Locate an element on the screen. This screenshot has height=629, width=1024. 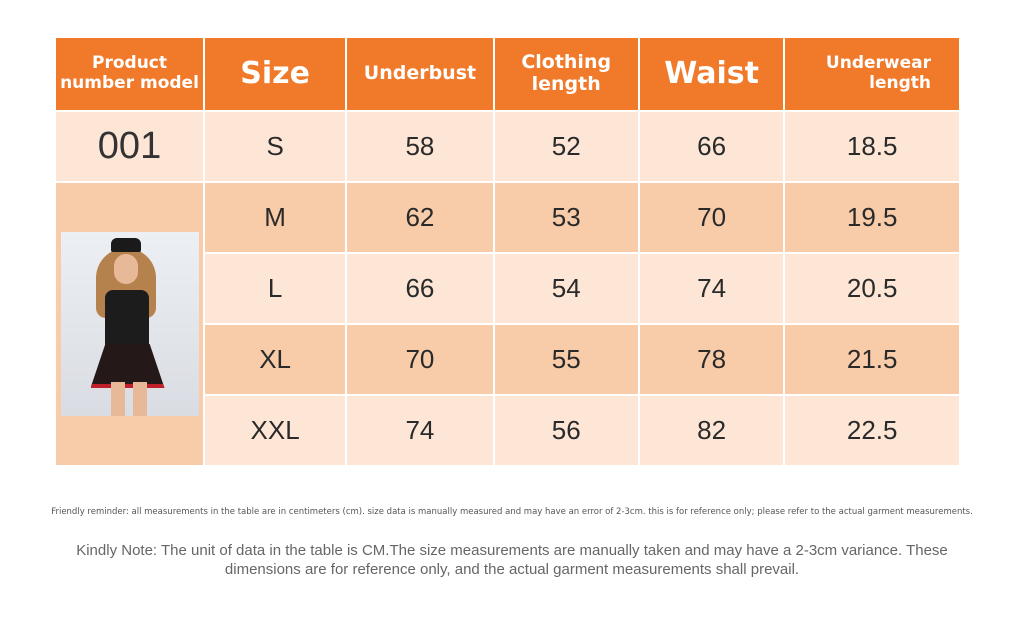
header-waist: Waist is located at coordinates (712, 75).